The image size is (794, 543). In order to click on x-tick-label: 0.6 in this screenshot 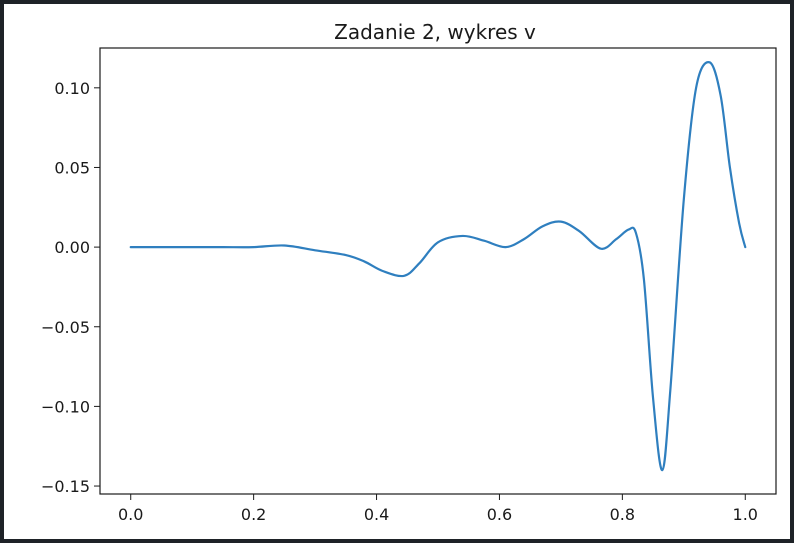, I will do `click(499, 514)`.